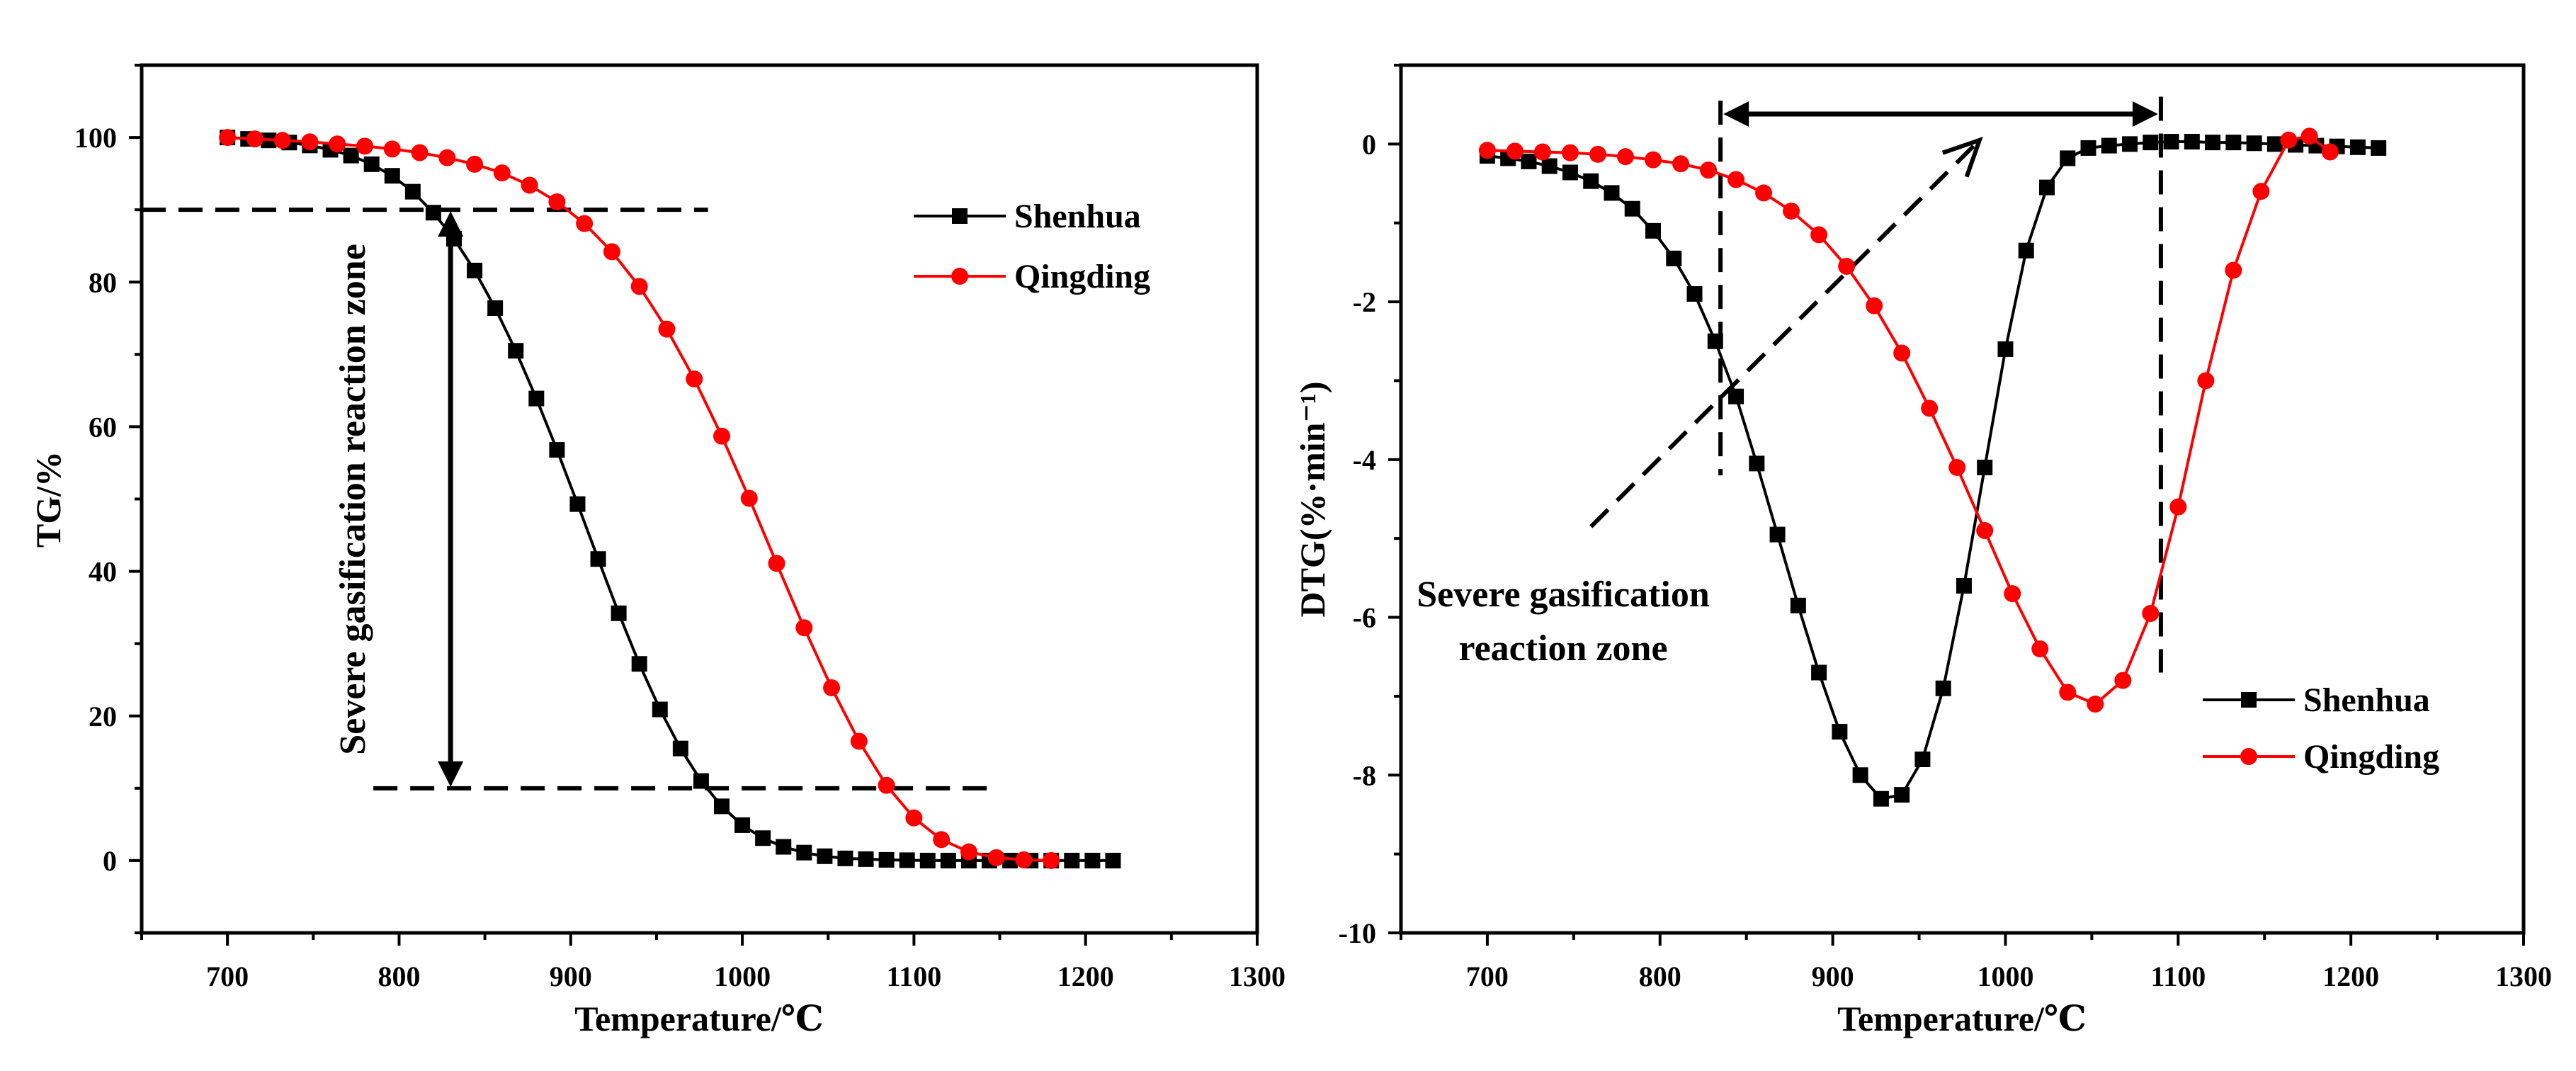 The height and width of the screenshot is (1071, 2576). I want to click on tg-zone-arrow-head-up, so click(451, 224).